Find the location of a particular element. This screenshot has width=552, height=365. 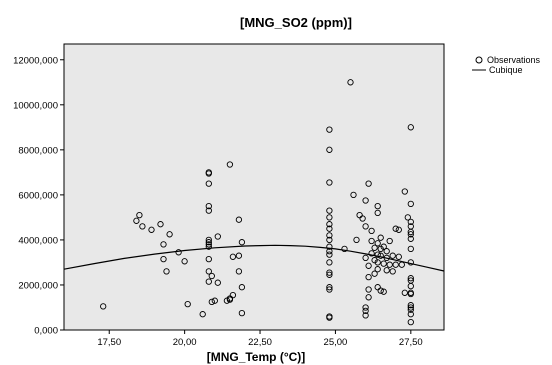

y-tick-label: 2000,000 is located at coordinates (38, 285).